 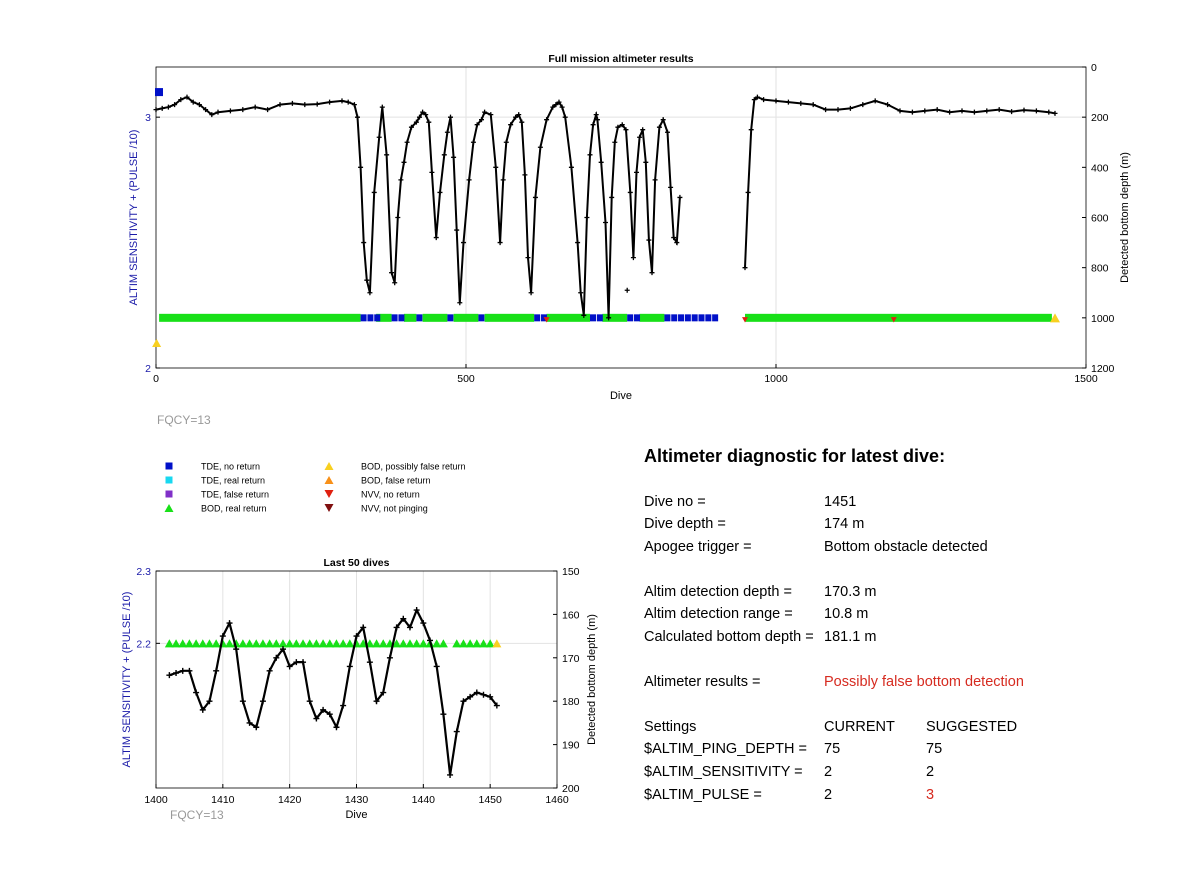 I want to click on x-tick-label-5: 1450, so click(x=490, y=800).